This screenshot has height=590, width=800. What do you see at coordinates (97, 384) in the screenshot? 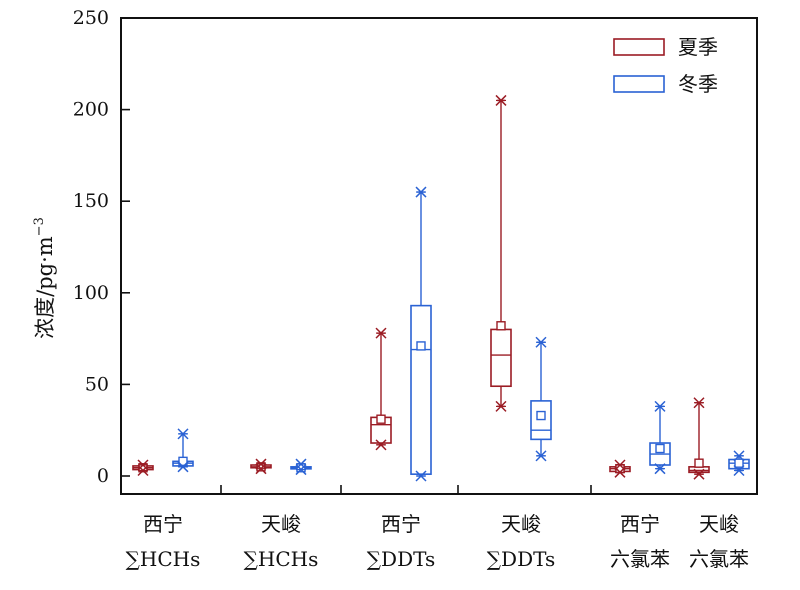
I see `y-tick-label: 50` at bounding box center [97, 384].